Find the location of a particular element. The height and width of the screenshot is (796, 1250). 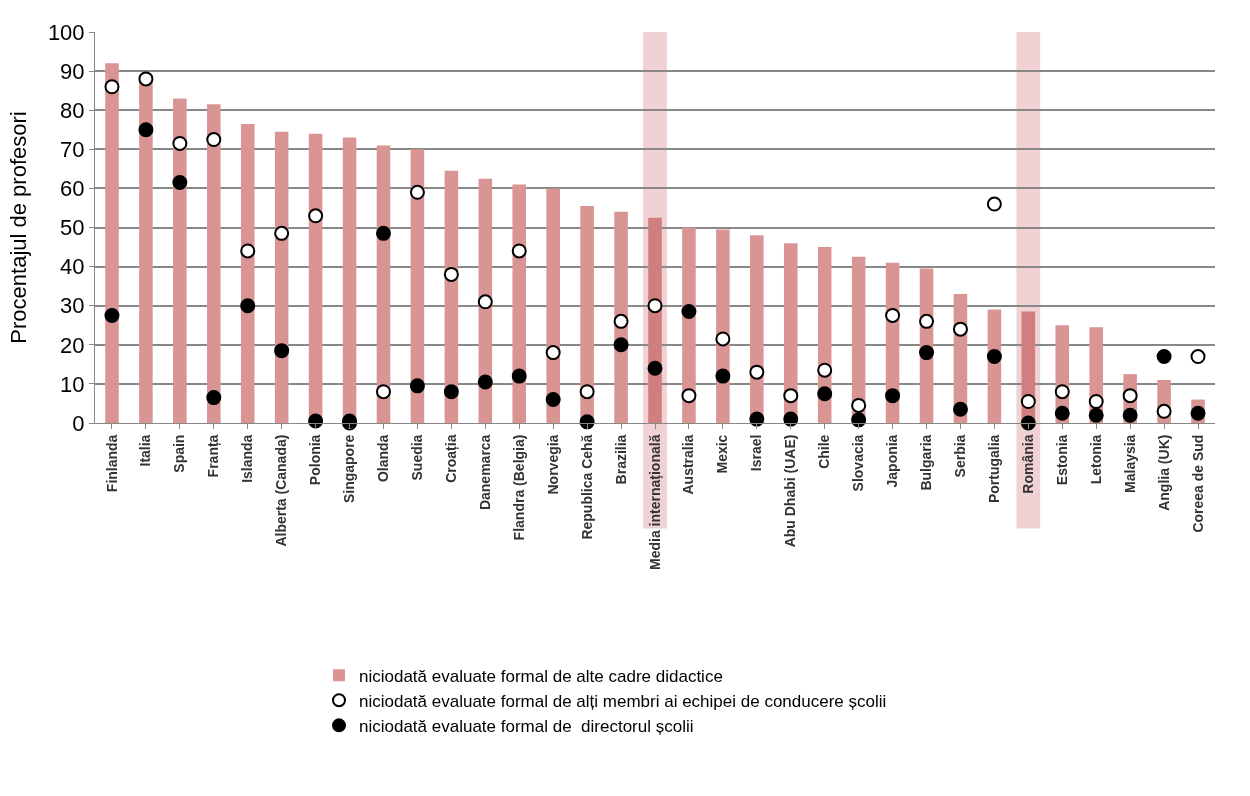

y-tick-label: 40 is located at coordinates (72, 267).